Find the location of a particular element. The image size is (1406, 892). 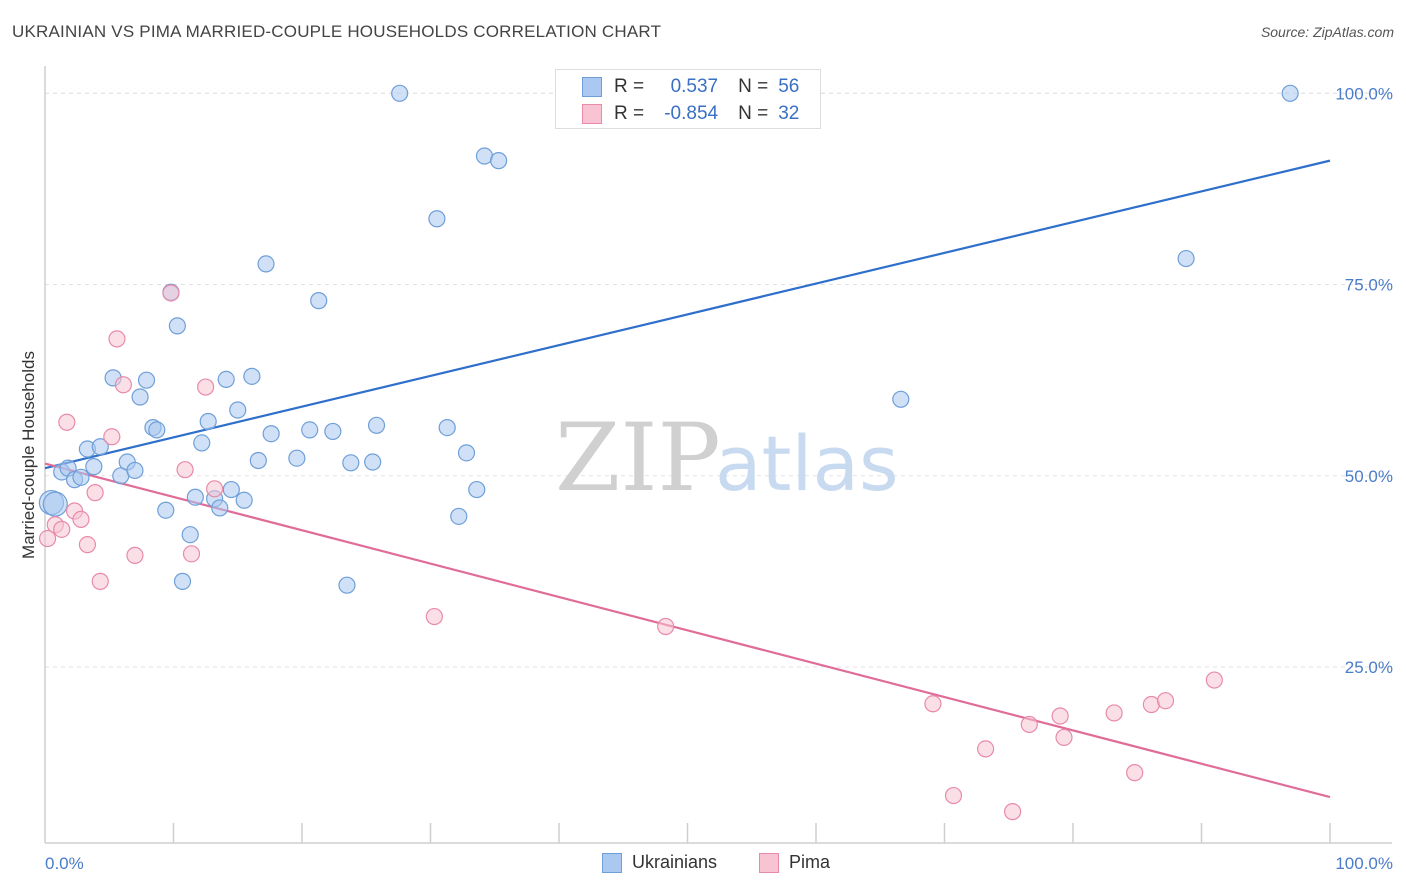

y-tick-label: 100.0% is located at coordinates (1364, 93).